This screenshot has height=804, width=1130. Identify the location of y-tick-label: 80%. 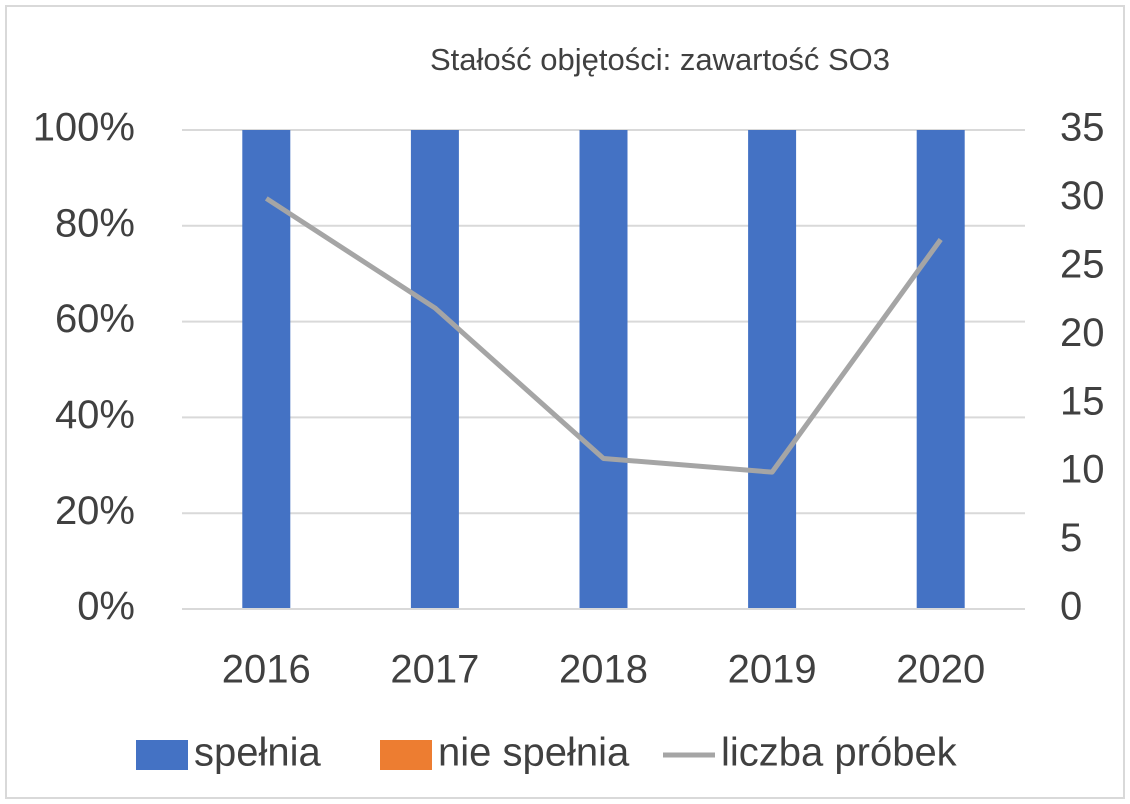
(95, 223).